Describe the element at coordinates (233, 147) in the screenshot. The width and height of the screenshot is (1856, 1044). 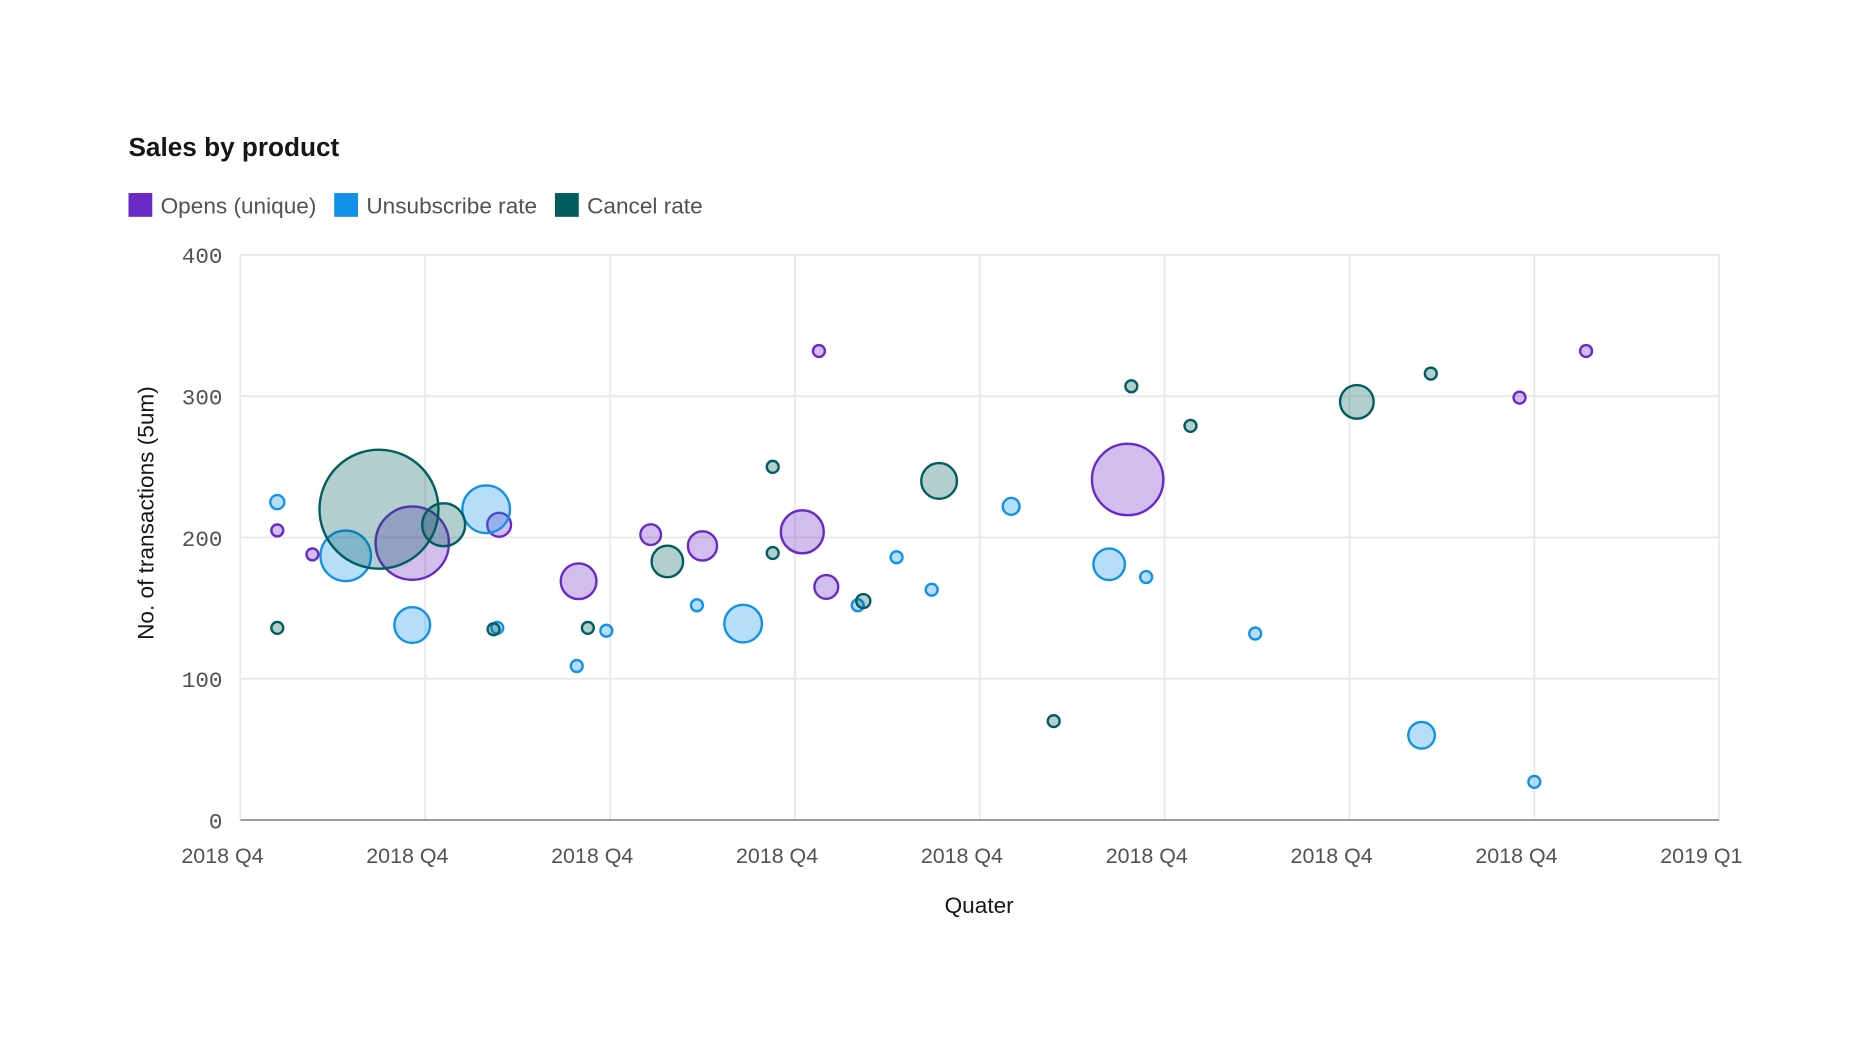
I see `chart-title: Sales by product` at that location.